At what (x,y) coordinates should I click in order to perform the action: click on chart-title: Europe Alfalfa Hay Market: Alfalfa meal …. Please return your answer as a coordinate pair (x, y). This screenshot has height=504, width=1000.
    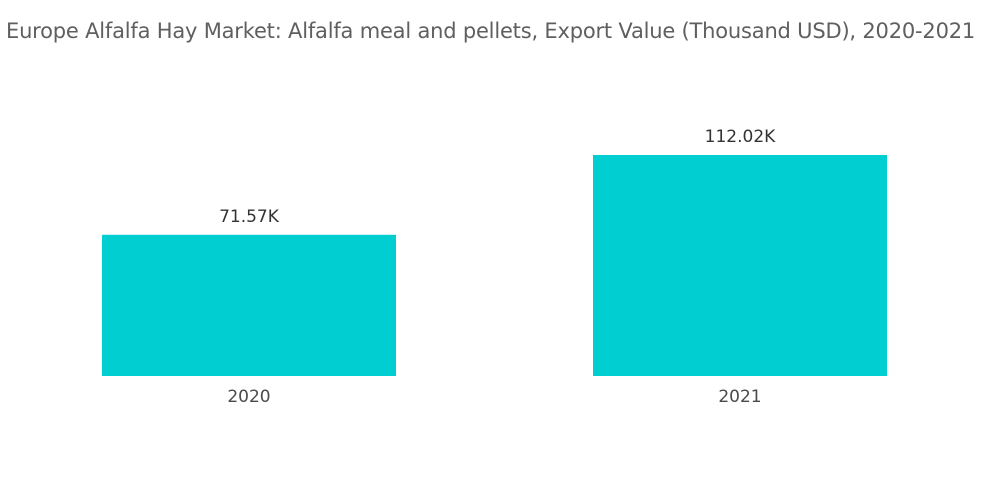
    Looking at the image, I should click on (491, 31).